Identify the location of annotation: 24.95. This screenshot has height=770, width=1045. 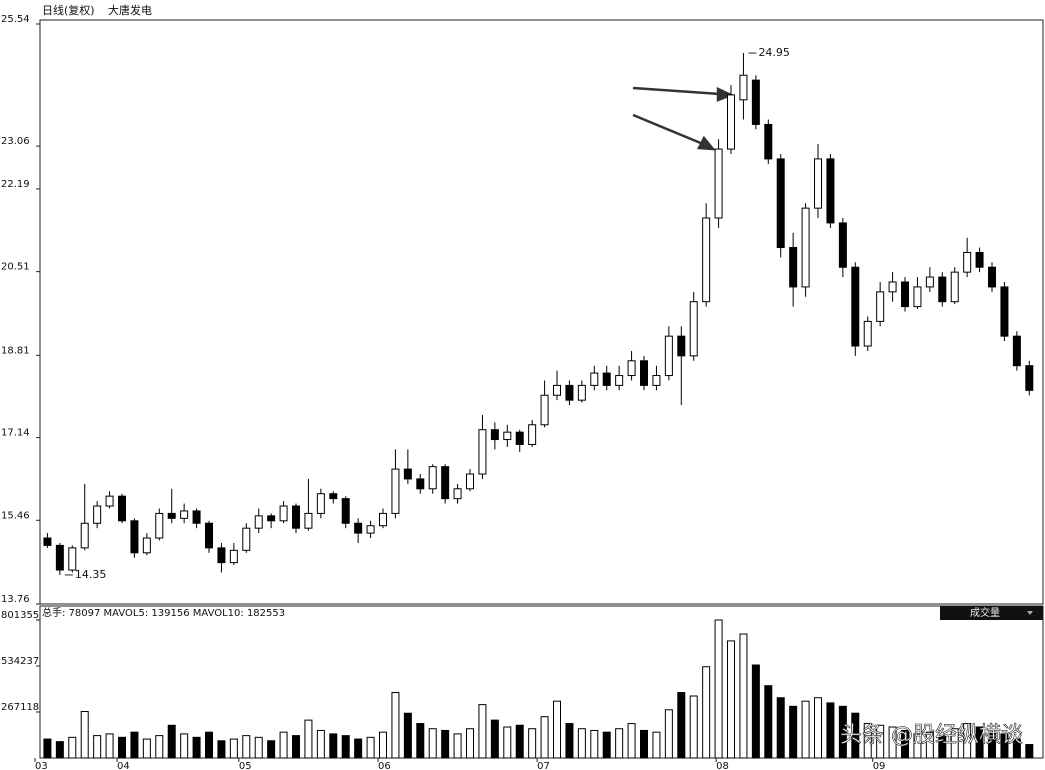
(774, 52).